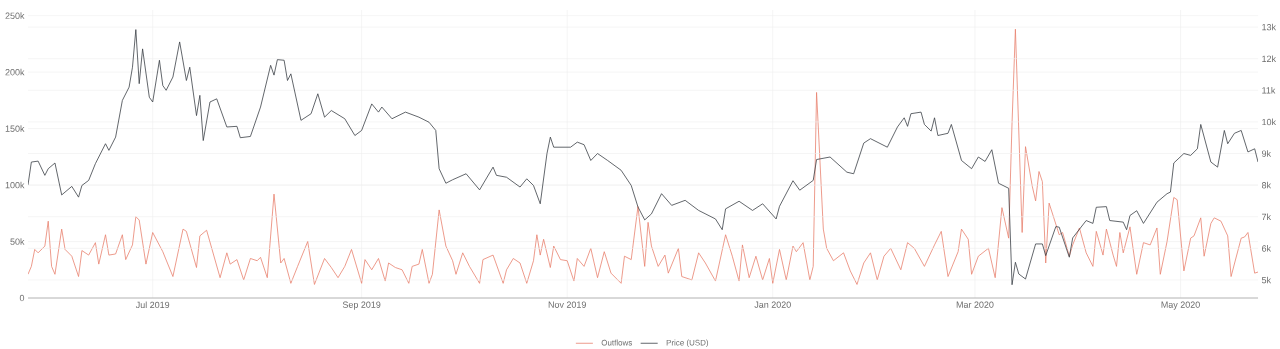 The height and width of the screenshot is (349, 1280). I want to click on y-tick-label: 250k, so click(15, 15).